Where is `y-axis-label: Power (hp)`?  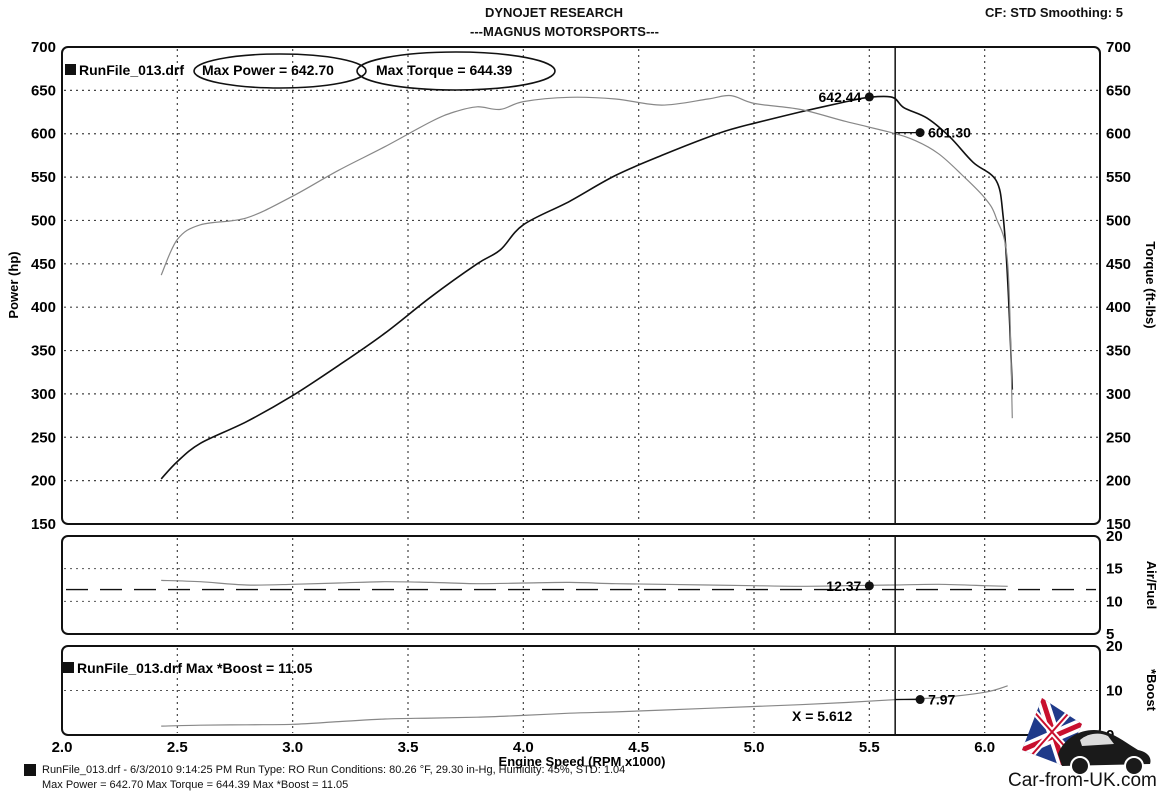 y-axis-label: Power (hp) is located at coordinates (13, 284).